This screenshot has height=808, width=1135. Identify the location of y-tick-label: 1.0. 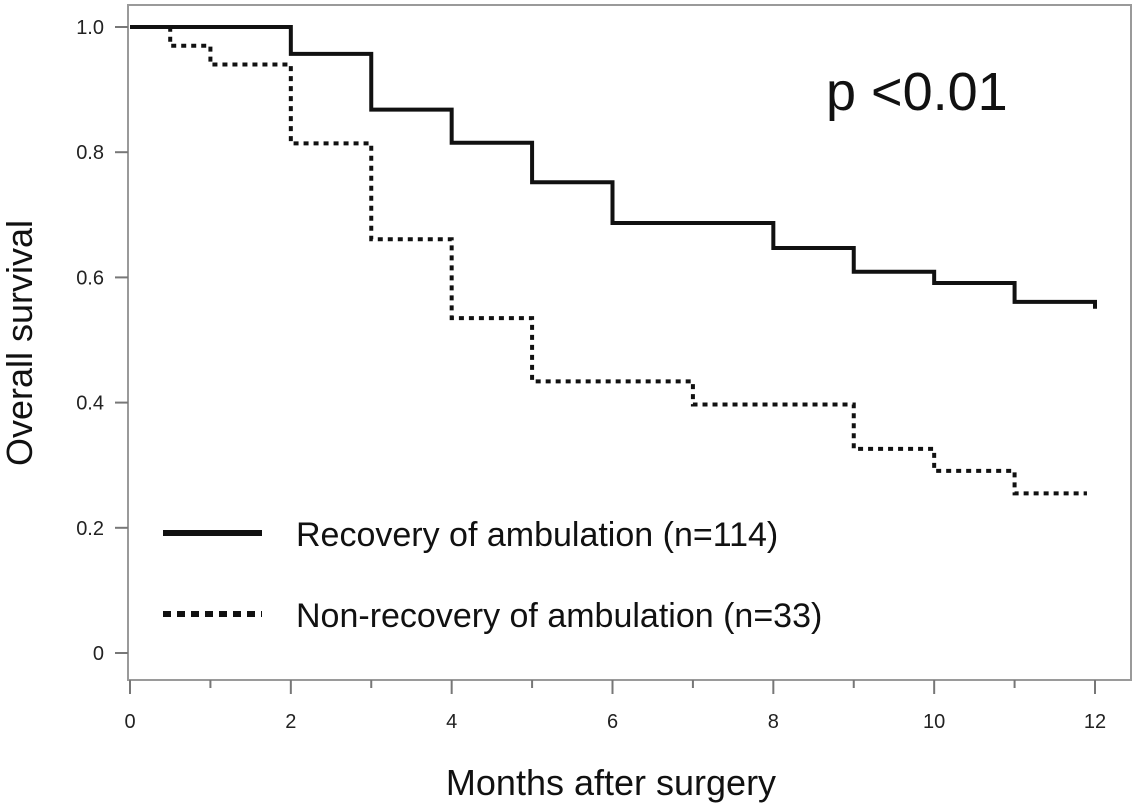
(90, 28).